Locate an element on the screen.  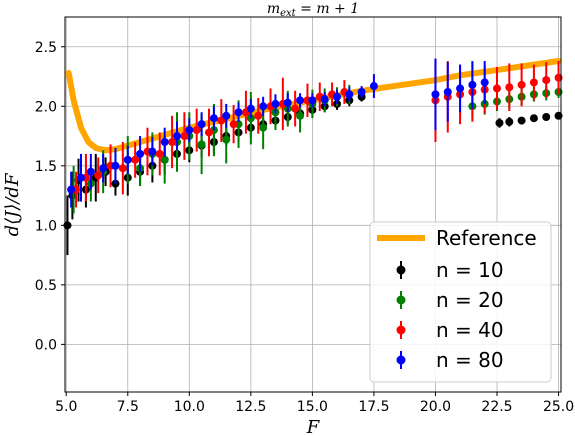
y-tick-label: 2.0 is located at coordinates (46, 107).